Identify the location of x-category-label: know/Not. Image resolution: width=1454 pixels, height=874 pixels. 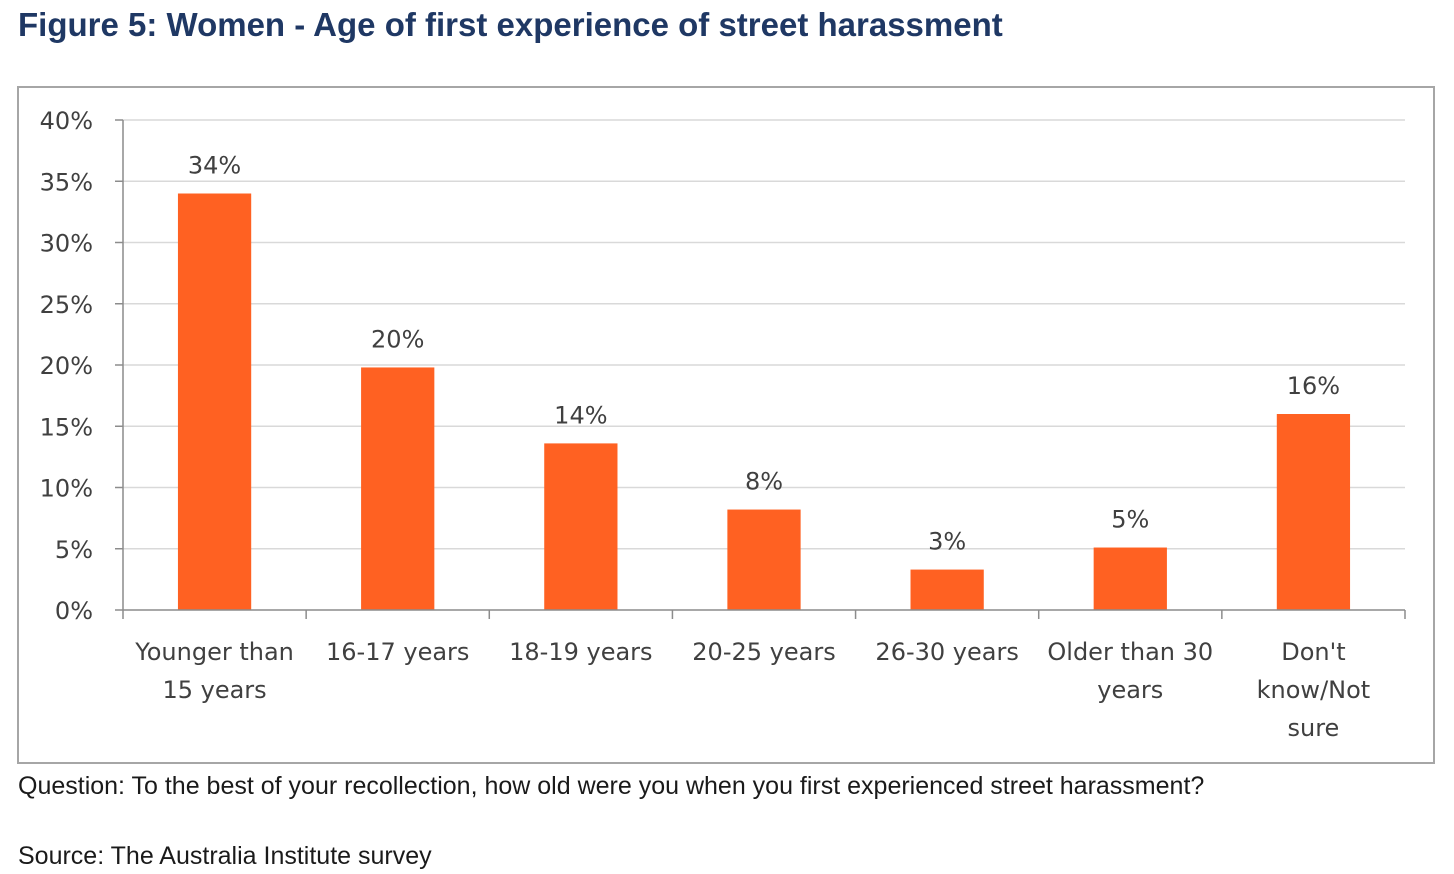
(1314, 690).